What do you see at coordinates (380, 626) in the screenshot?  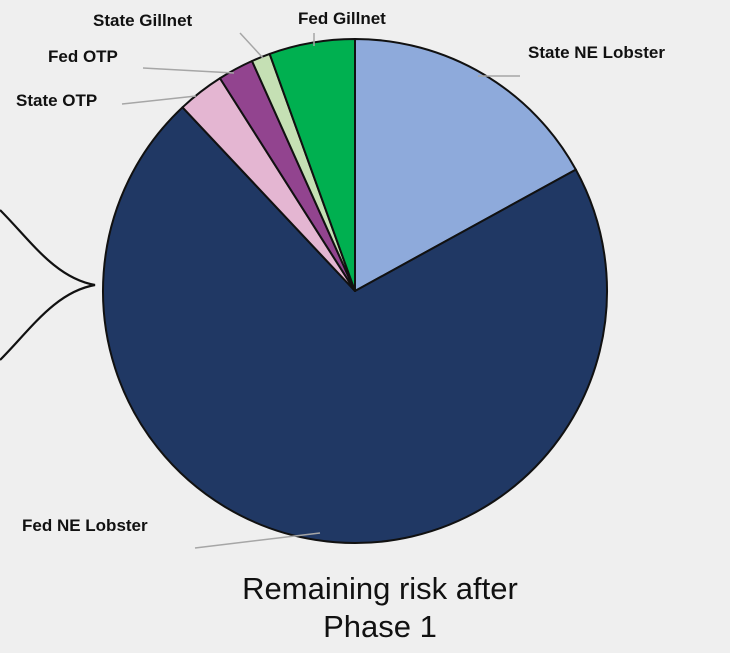 I see `chart-caption-line-2: Phase 1` at bounding box center [380, 626].